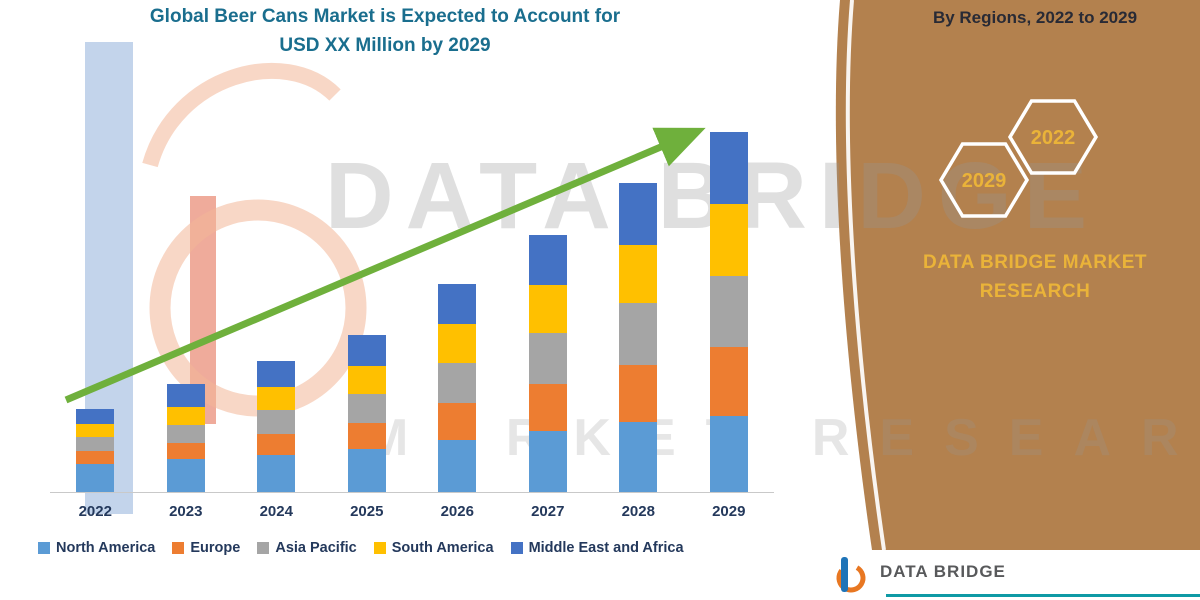  Describe the element at coordinates (1015, 575) in the screenshot. I see `footer-logo: DATA BRIDGE` at that location.